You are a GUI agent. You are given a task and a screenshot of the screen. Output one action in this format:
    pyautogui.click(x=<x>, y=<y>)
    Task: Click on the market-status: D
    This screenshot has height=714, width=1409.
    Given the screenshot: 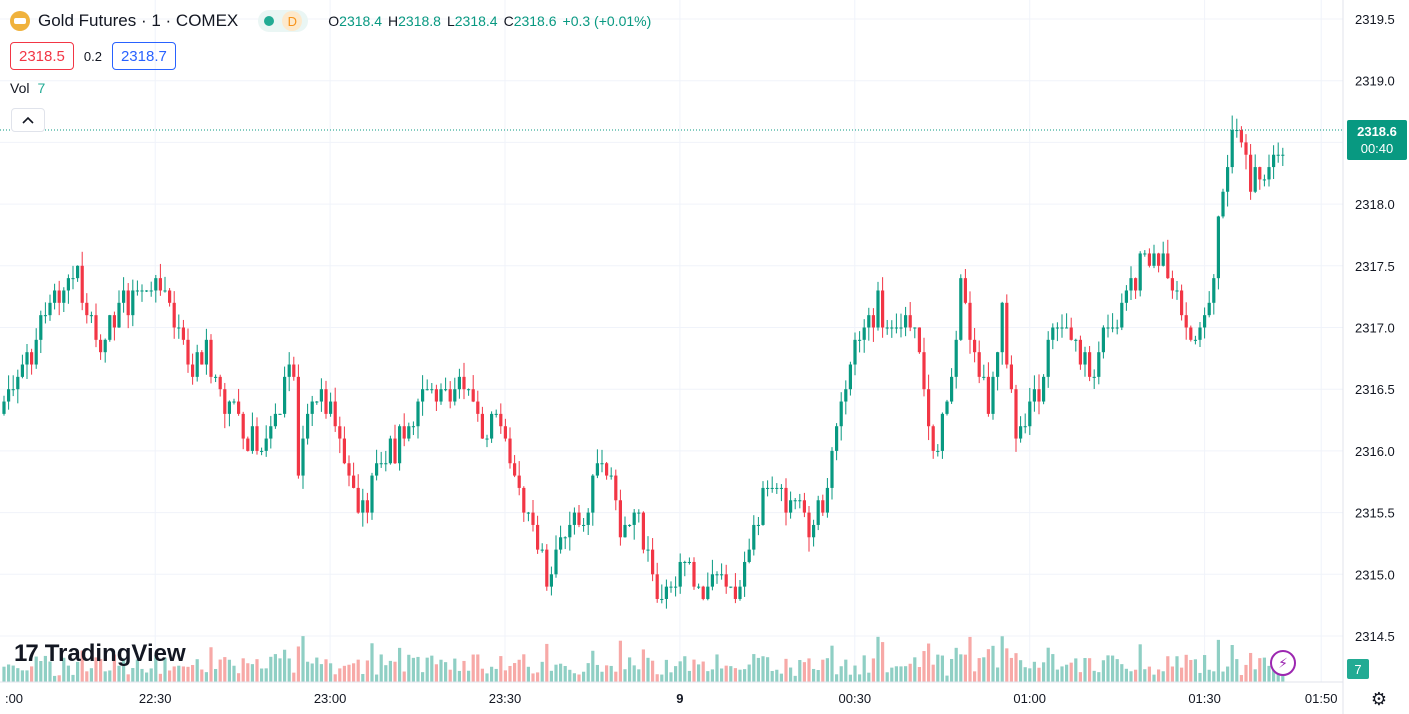 What is the action you would take?
    pyautogui.click(x=283, y=21)
    